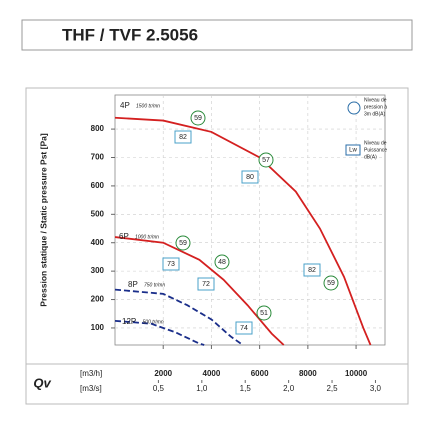 The image size is (440, 445). I want to click on sound-pressure-label: 48, so click(222, 262).